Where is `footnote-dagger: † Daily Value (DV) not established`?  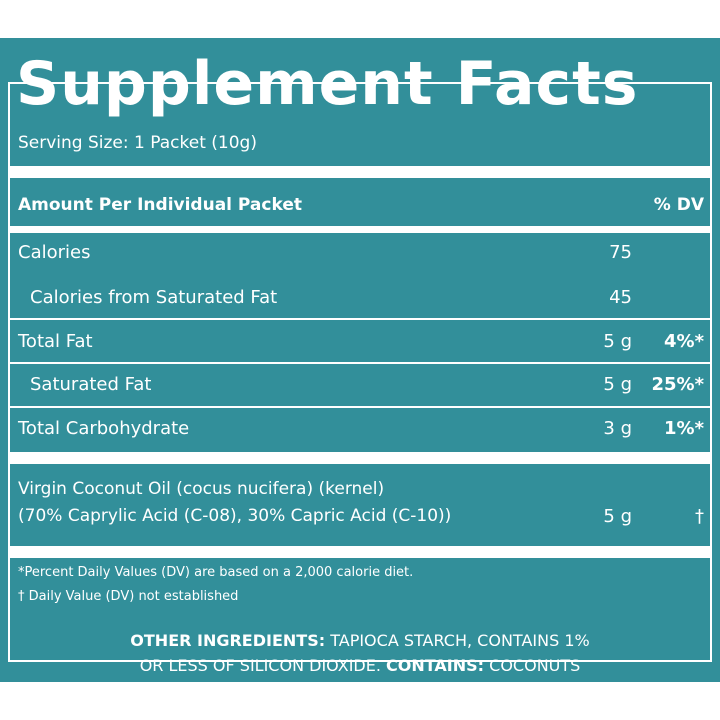
footnote-dagger: † Daily Value (DV) not established is located at coordinates (128, 596).